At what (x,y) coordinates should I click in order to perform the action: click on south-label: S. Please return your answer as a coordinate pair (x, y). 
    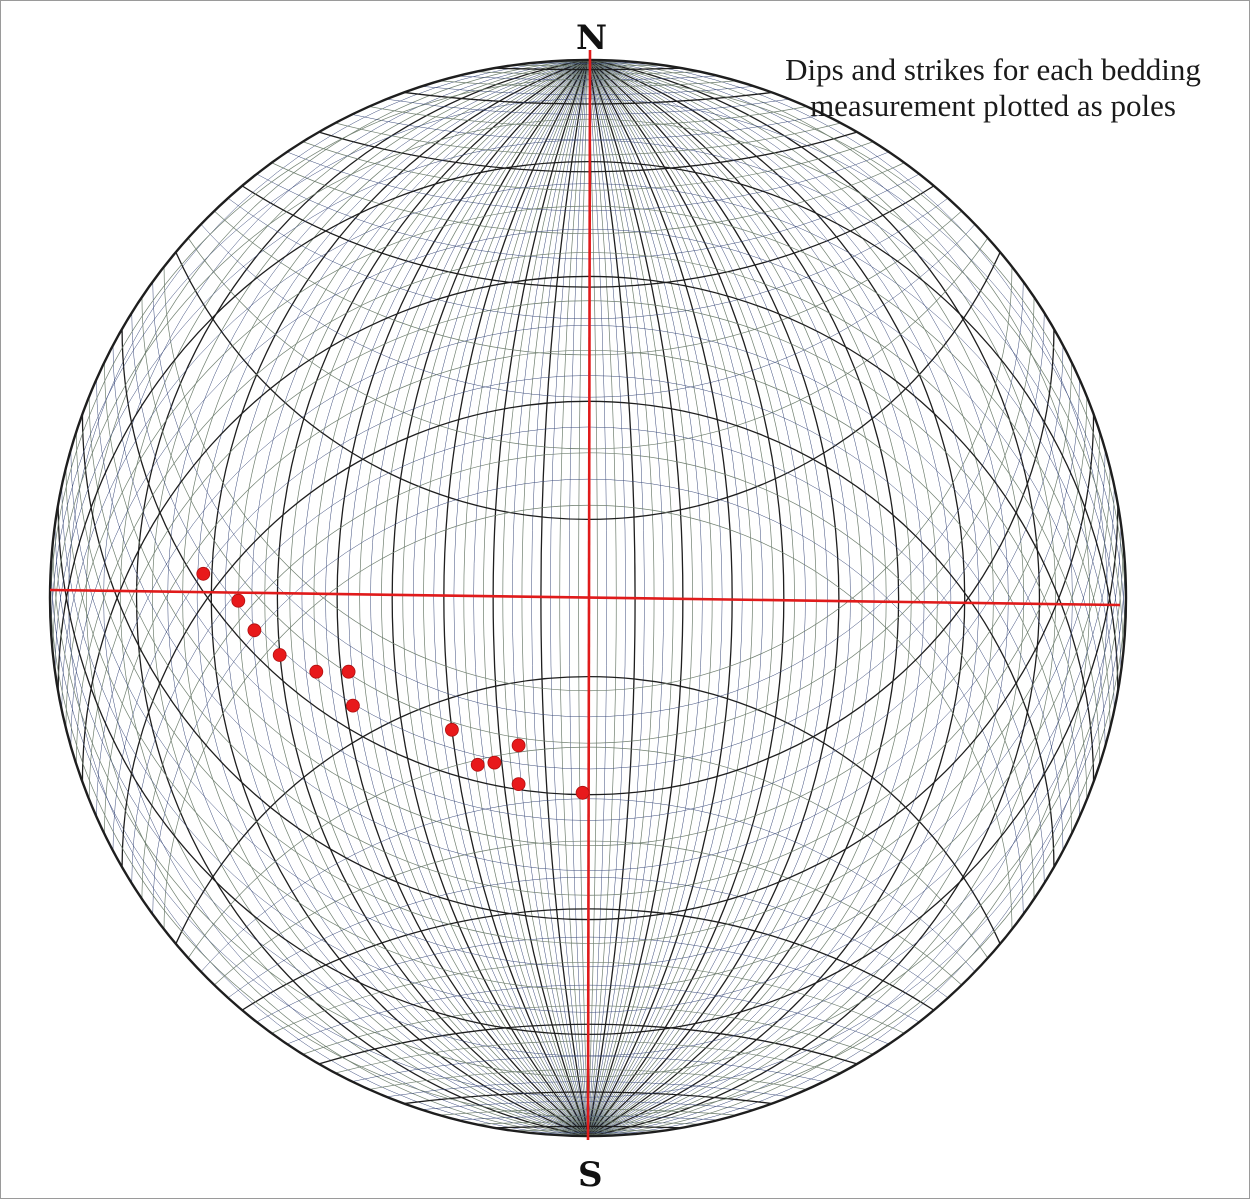
    Looking at the image, I should click on (590, 1175).